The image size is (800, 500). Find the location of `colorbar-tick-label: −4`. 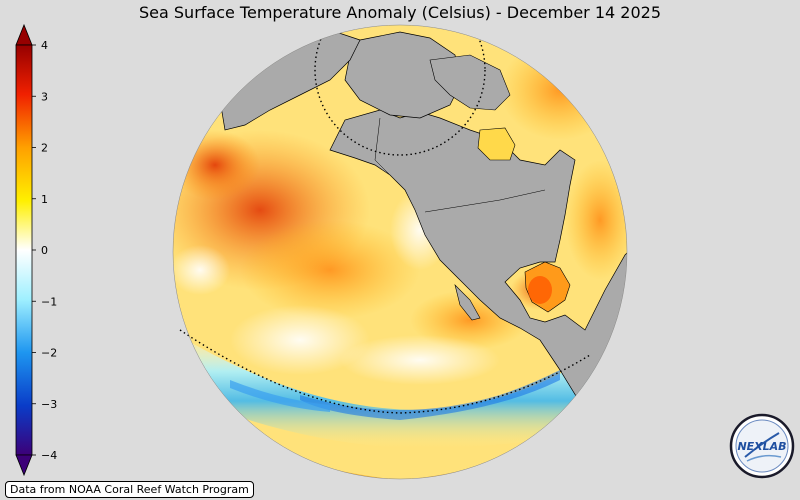

colorbar-tick-label: −4 is located at coordinates (49, 455).